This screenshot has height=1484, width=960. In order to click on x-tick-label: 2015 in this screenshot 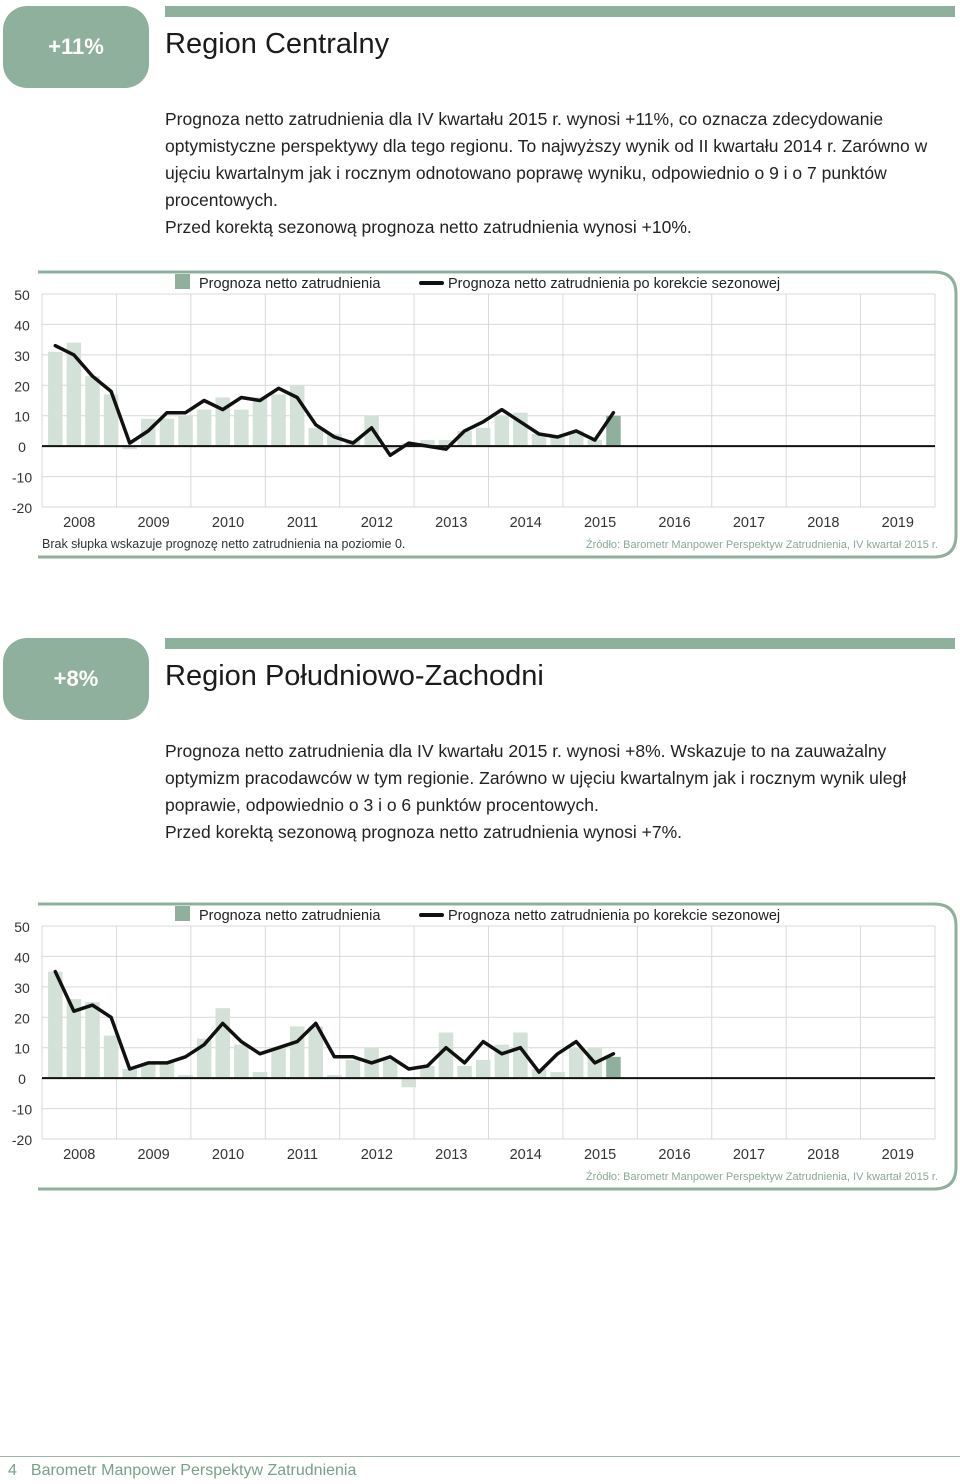, I will do `click(600, 523)`.